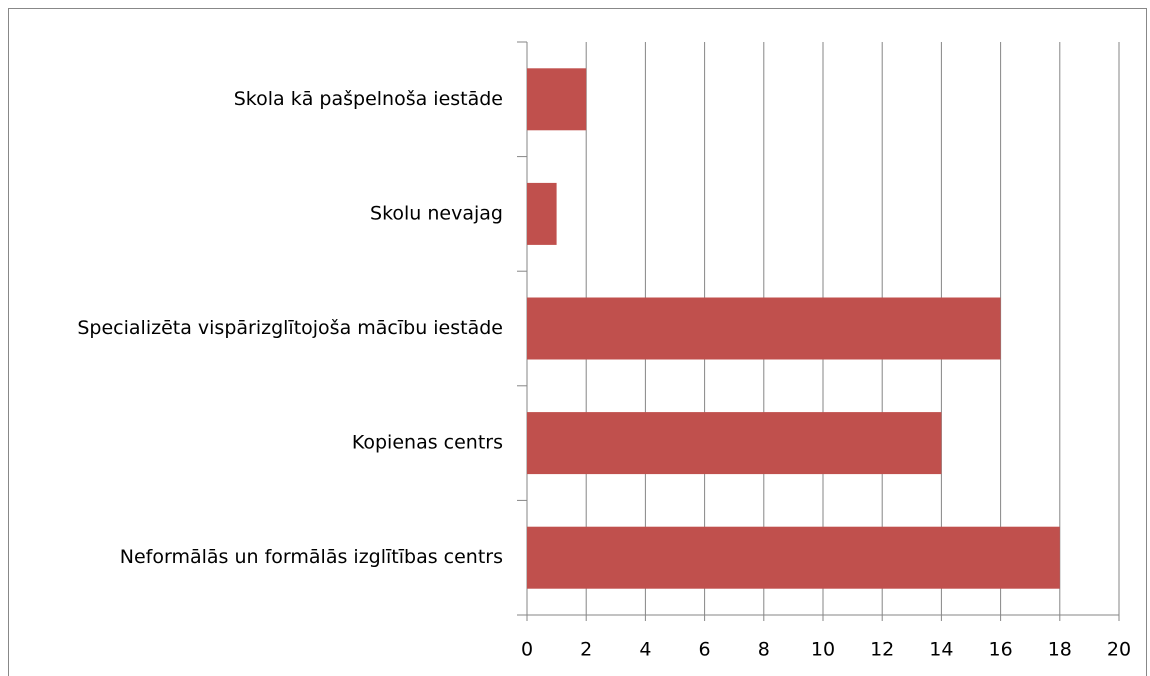 The width and height of the screenshot is (1150, 676). What do you see at coordinates (586, 650) in the screenshot?
I see `x-tick-label: 2` at bounding box center [586, 650].